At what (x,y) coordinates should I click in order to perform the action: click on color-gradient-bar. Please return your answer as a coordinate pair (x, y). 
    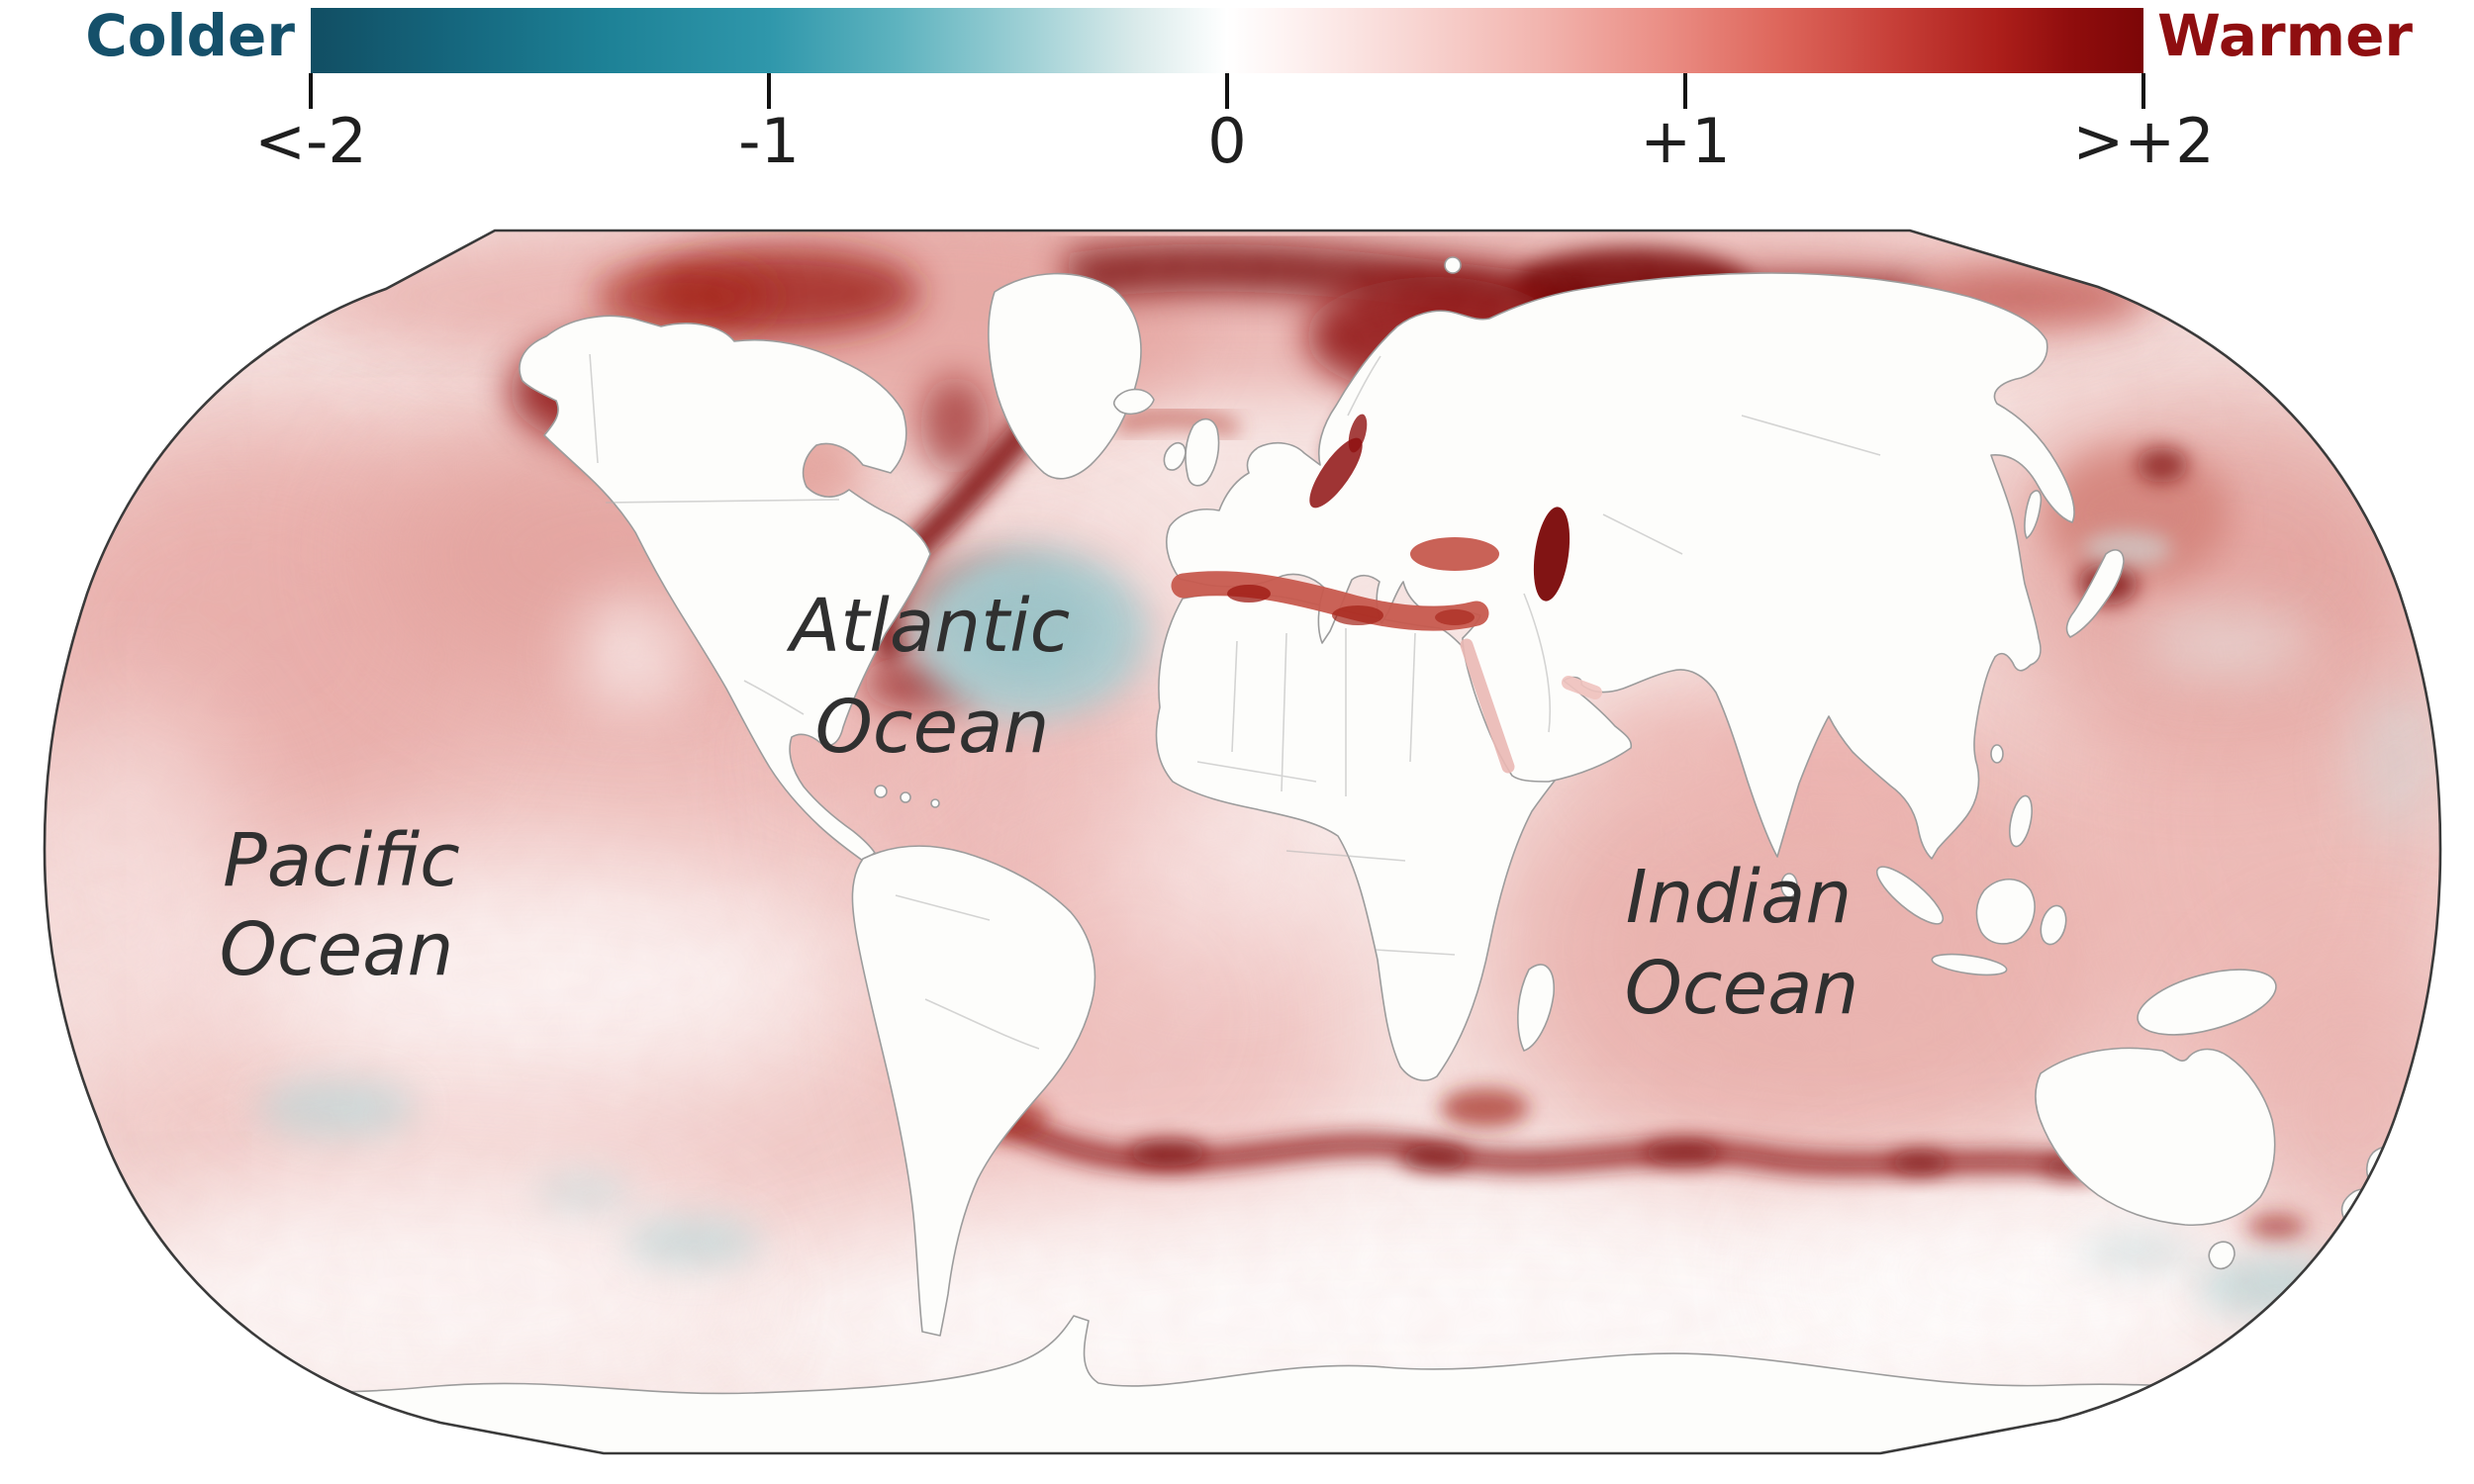
    Looking at the image, I should click on (1227, 40).